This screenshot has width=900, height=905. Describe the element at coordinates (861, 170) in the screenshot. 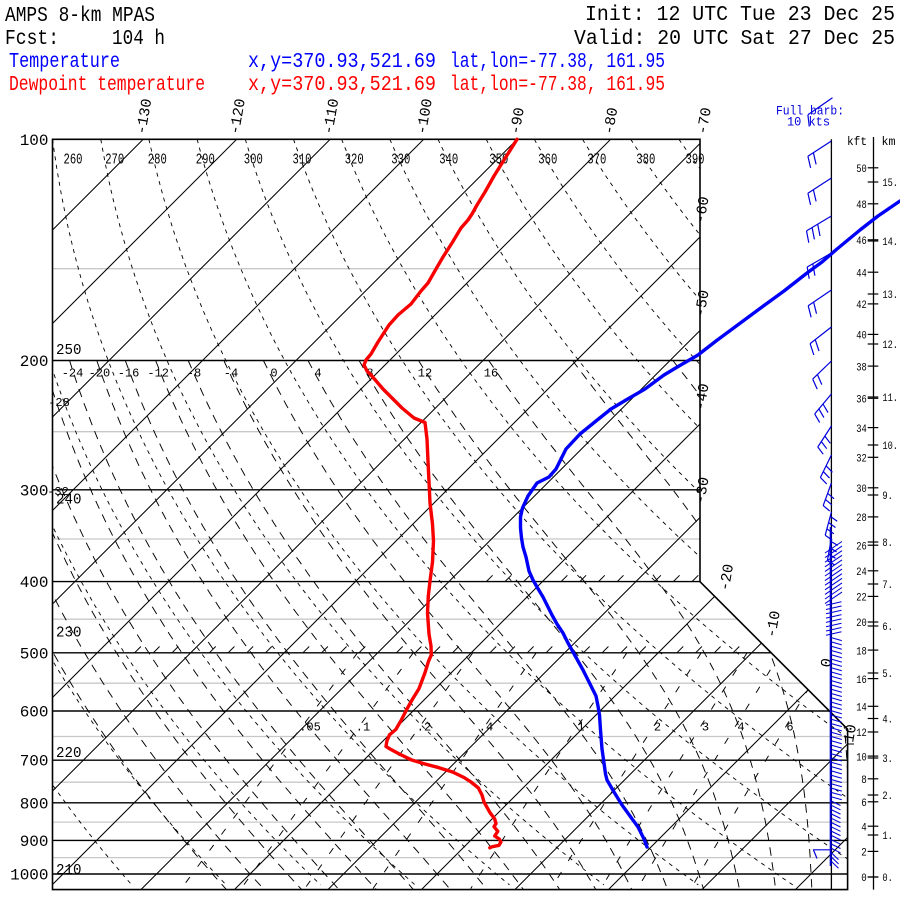

I see `svg-text: 50` at that location.